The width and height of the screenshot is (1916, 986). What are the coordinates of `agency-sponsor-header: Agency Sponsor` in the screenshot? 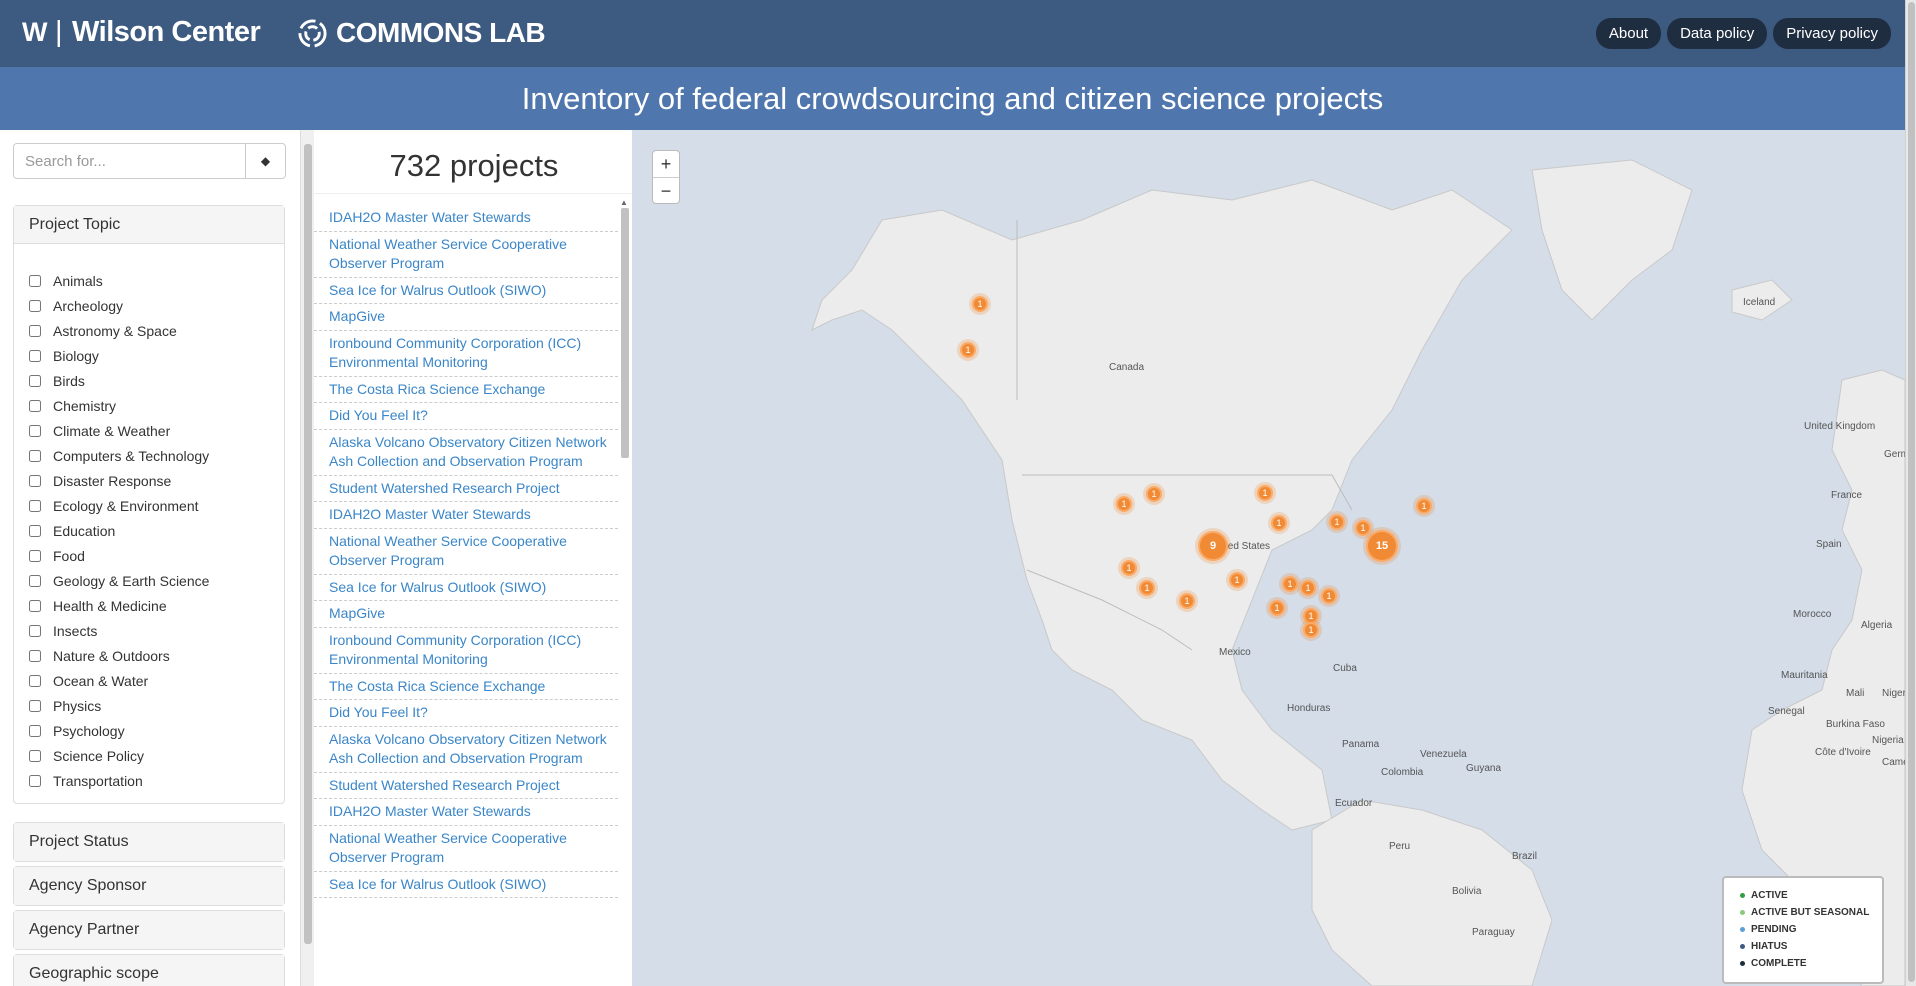 It's located at (149, 886).